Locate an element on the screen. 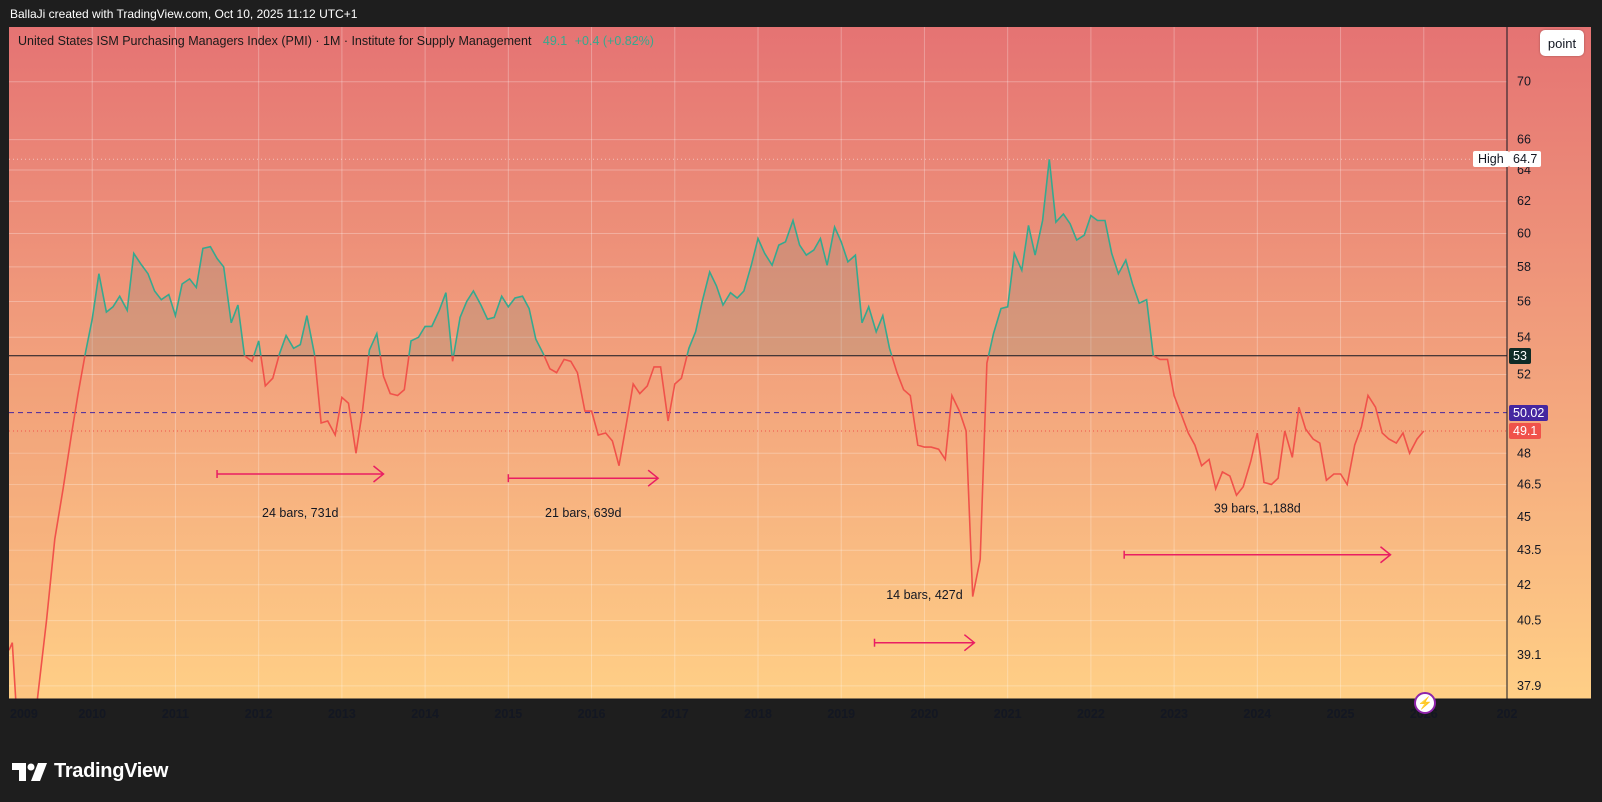  x-tick-label: 2024 is located at coordinates (1257, 714).